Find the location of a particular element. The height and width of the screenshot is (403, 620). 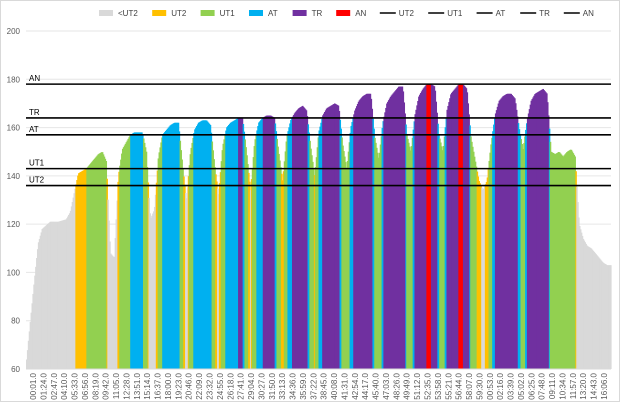

x-tick-label: 23:32.0 is located at coordinates (209, 385).